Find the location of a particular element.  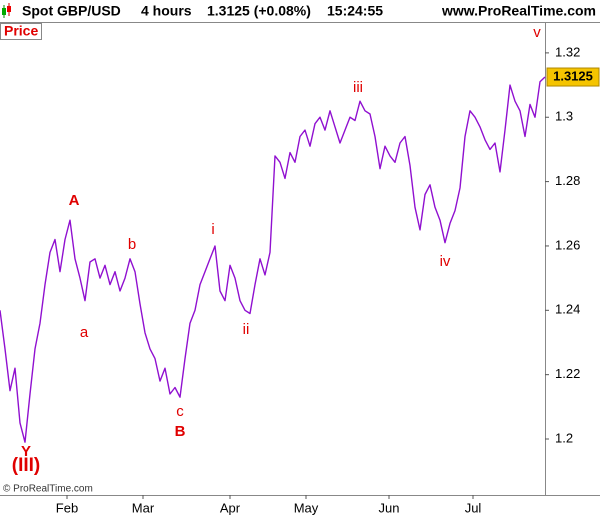

icon is located at coordinates (6, 10).